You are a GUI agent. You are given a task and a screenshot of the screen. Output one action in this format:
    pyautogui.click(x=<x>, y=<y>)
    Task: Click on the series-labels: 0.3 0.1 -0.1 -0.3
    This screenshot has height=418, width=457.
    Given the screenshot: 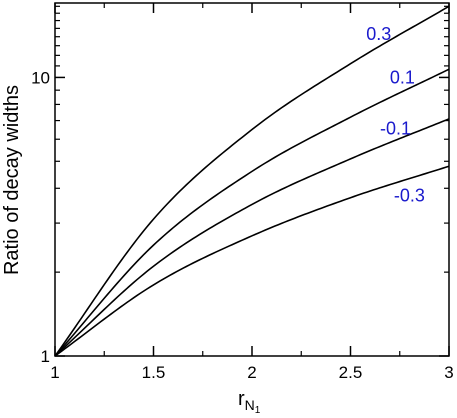 What is the action you would take?
    pyautogui.click(x=395, y=114)
    